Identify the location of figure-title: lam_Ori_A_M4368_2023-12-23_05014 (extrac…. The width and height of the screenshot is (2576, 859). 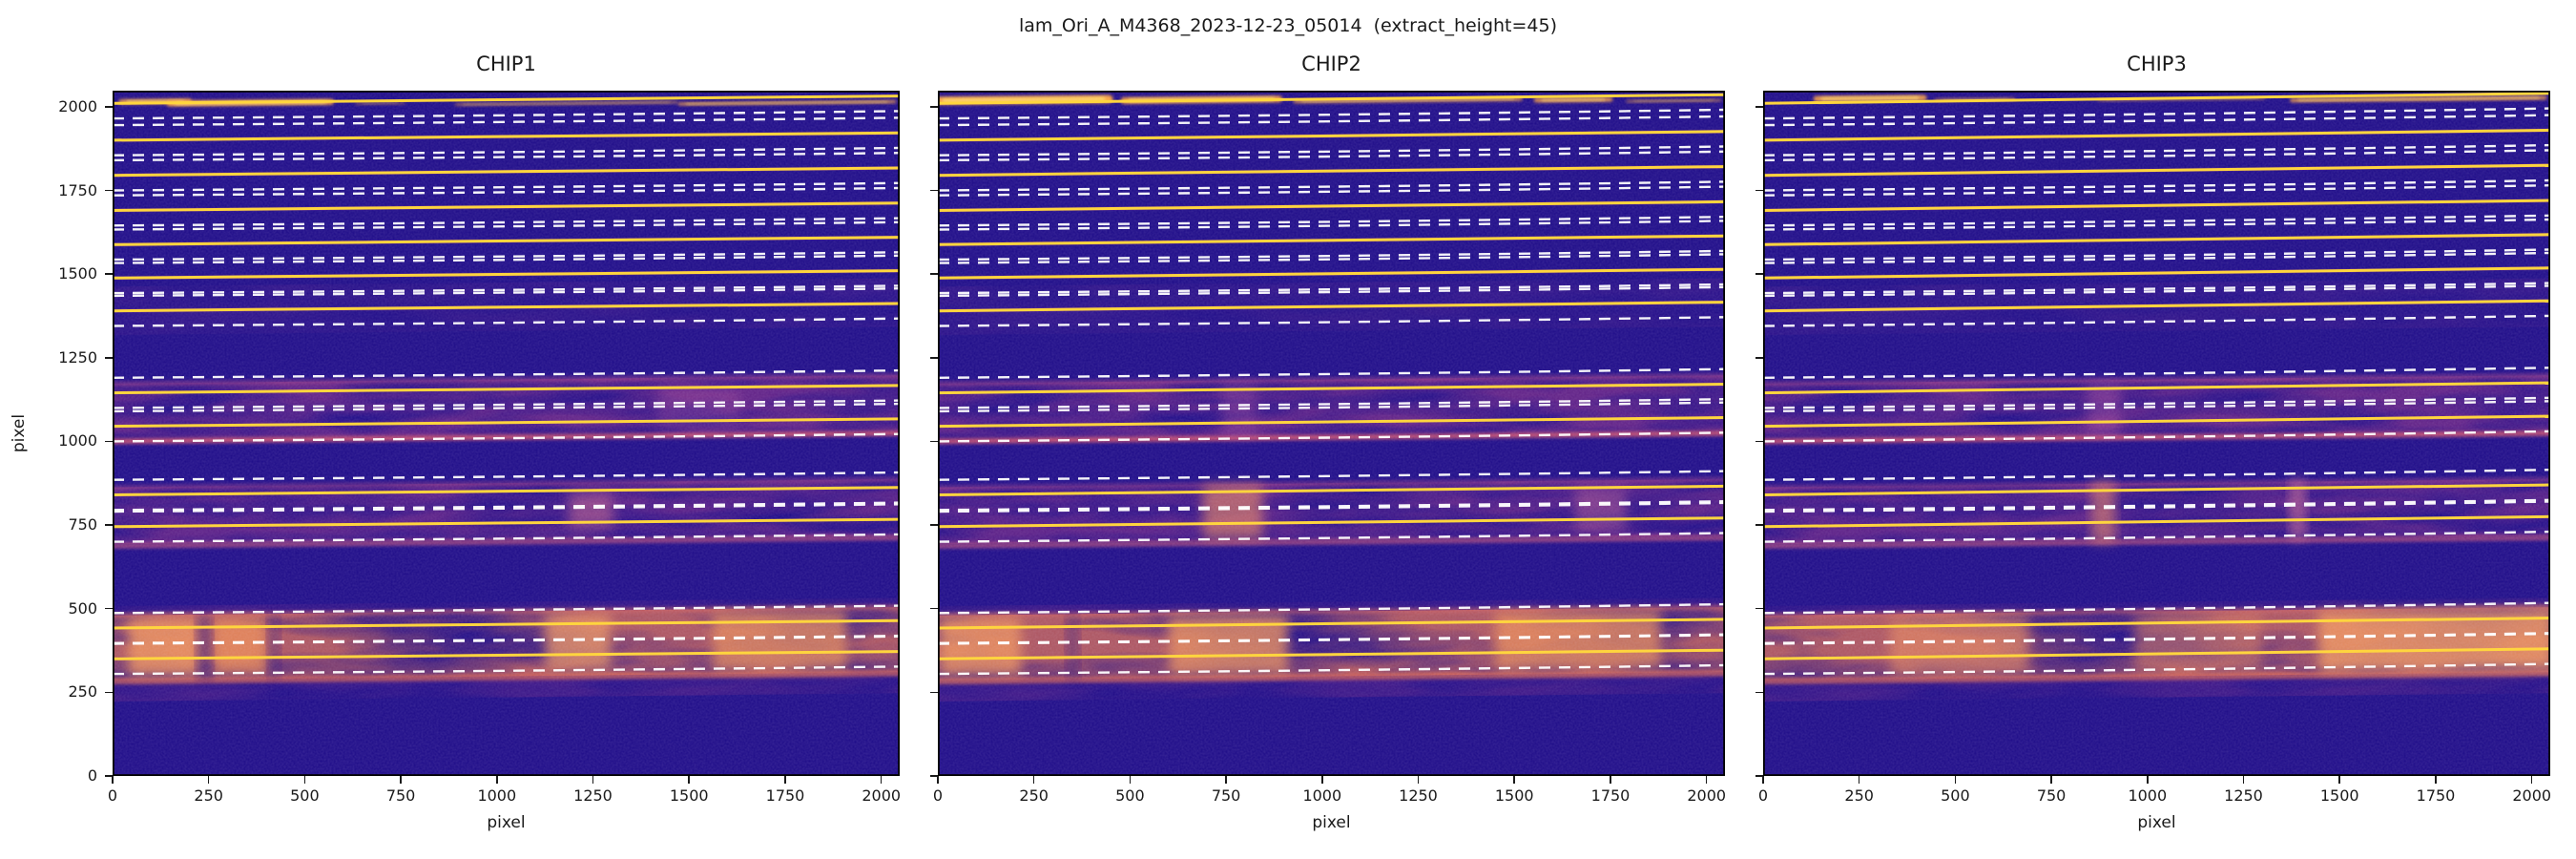
(1288, 25).